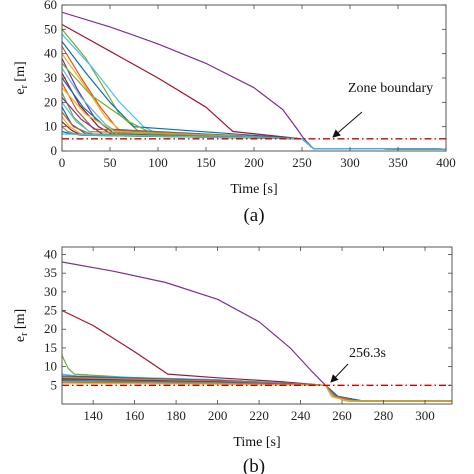 The image size is (474, 474). Describe the element at coordinates (253, 215) in the screenshot. I see `panel-caption: (a)` at that location.